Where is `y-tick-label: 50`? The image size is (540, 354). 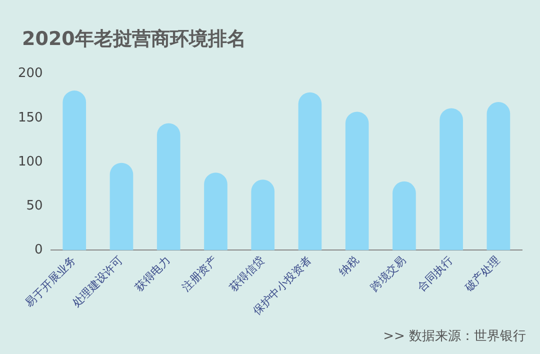
y-tick-label: 50 is located at coordinates (34, 206).